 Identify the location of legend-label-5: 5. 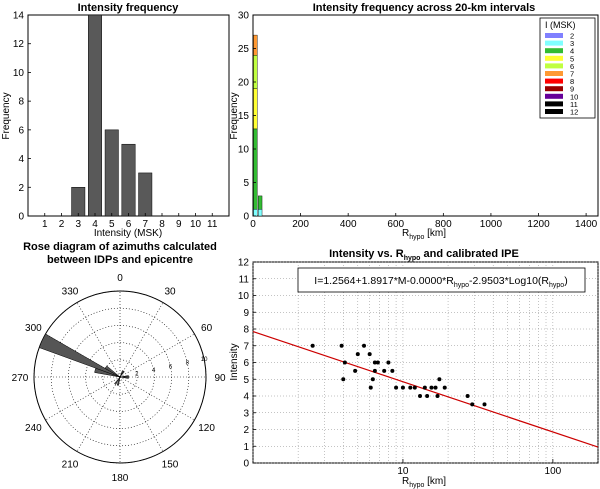
(572, 58).